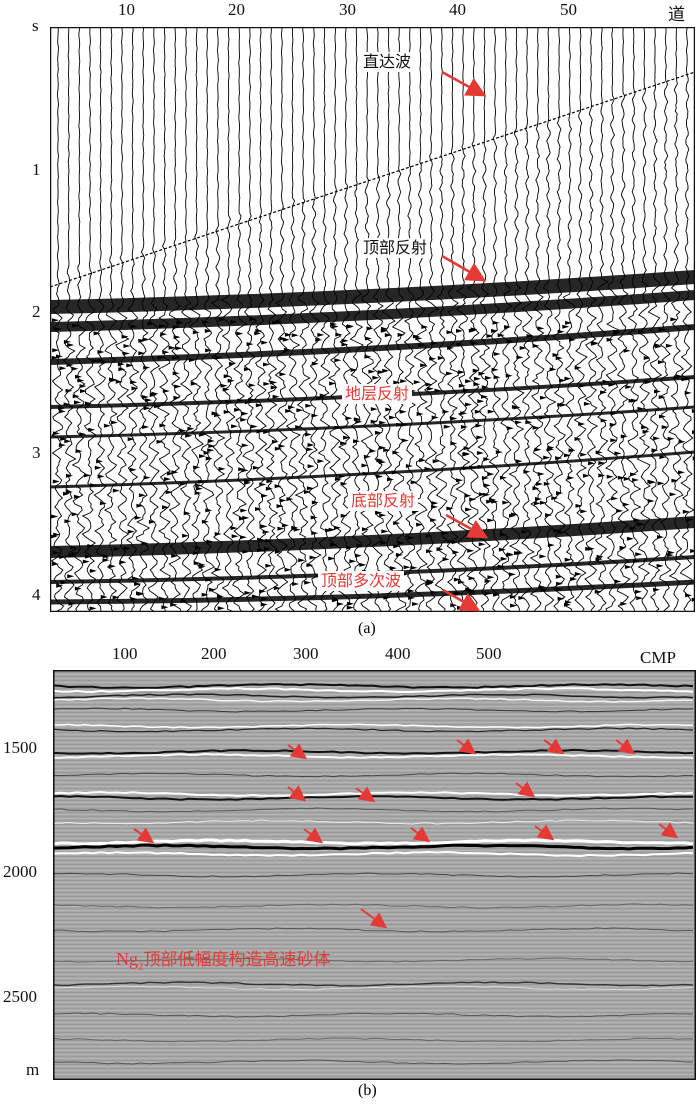 The height and width of the screenshot is (1106, 700). I want to click on ng-subscript: 2, so click(141, 966).